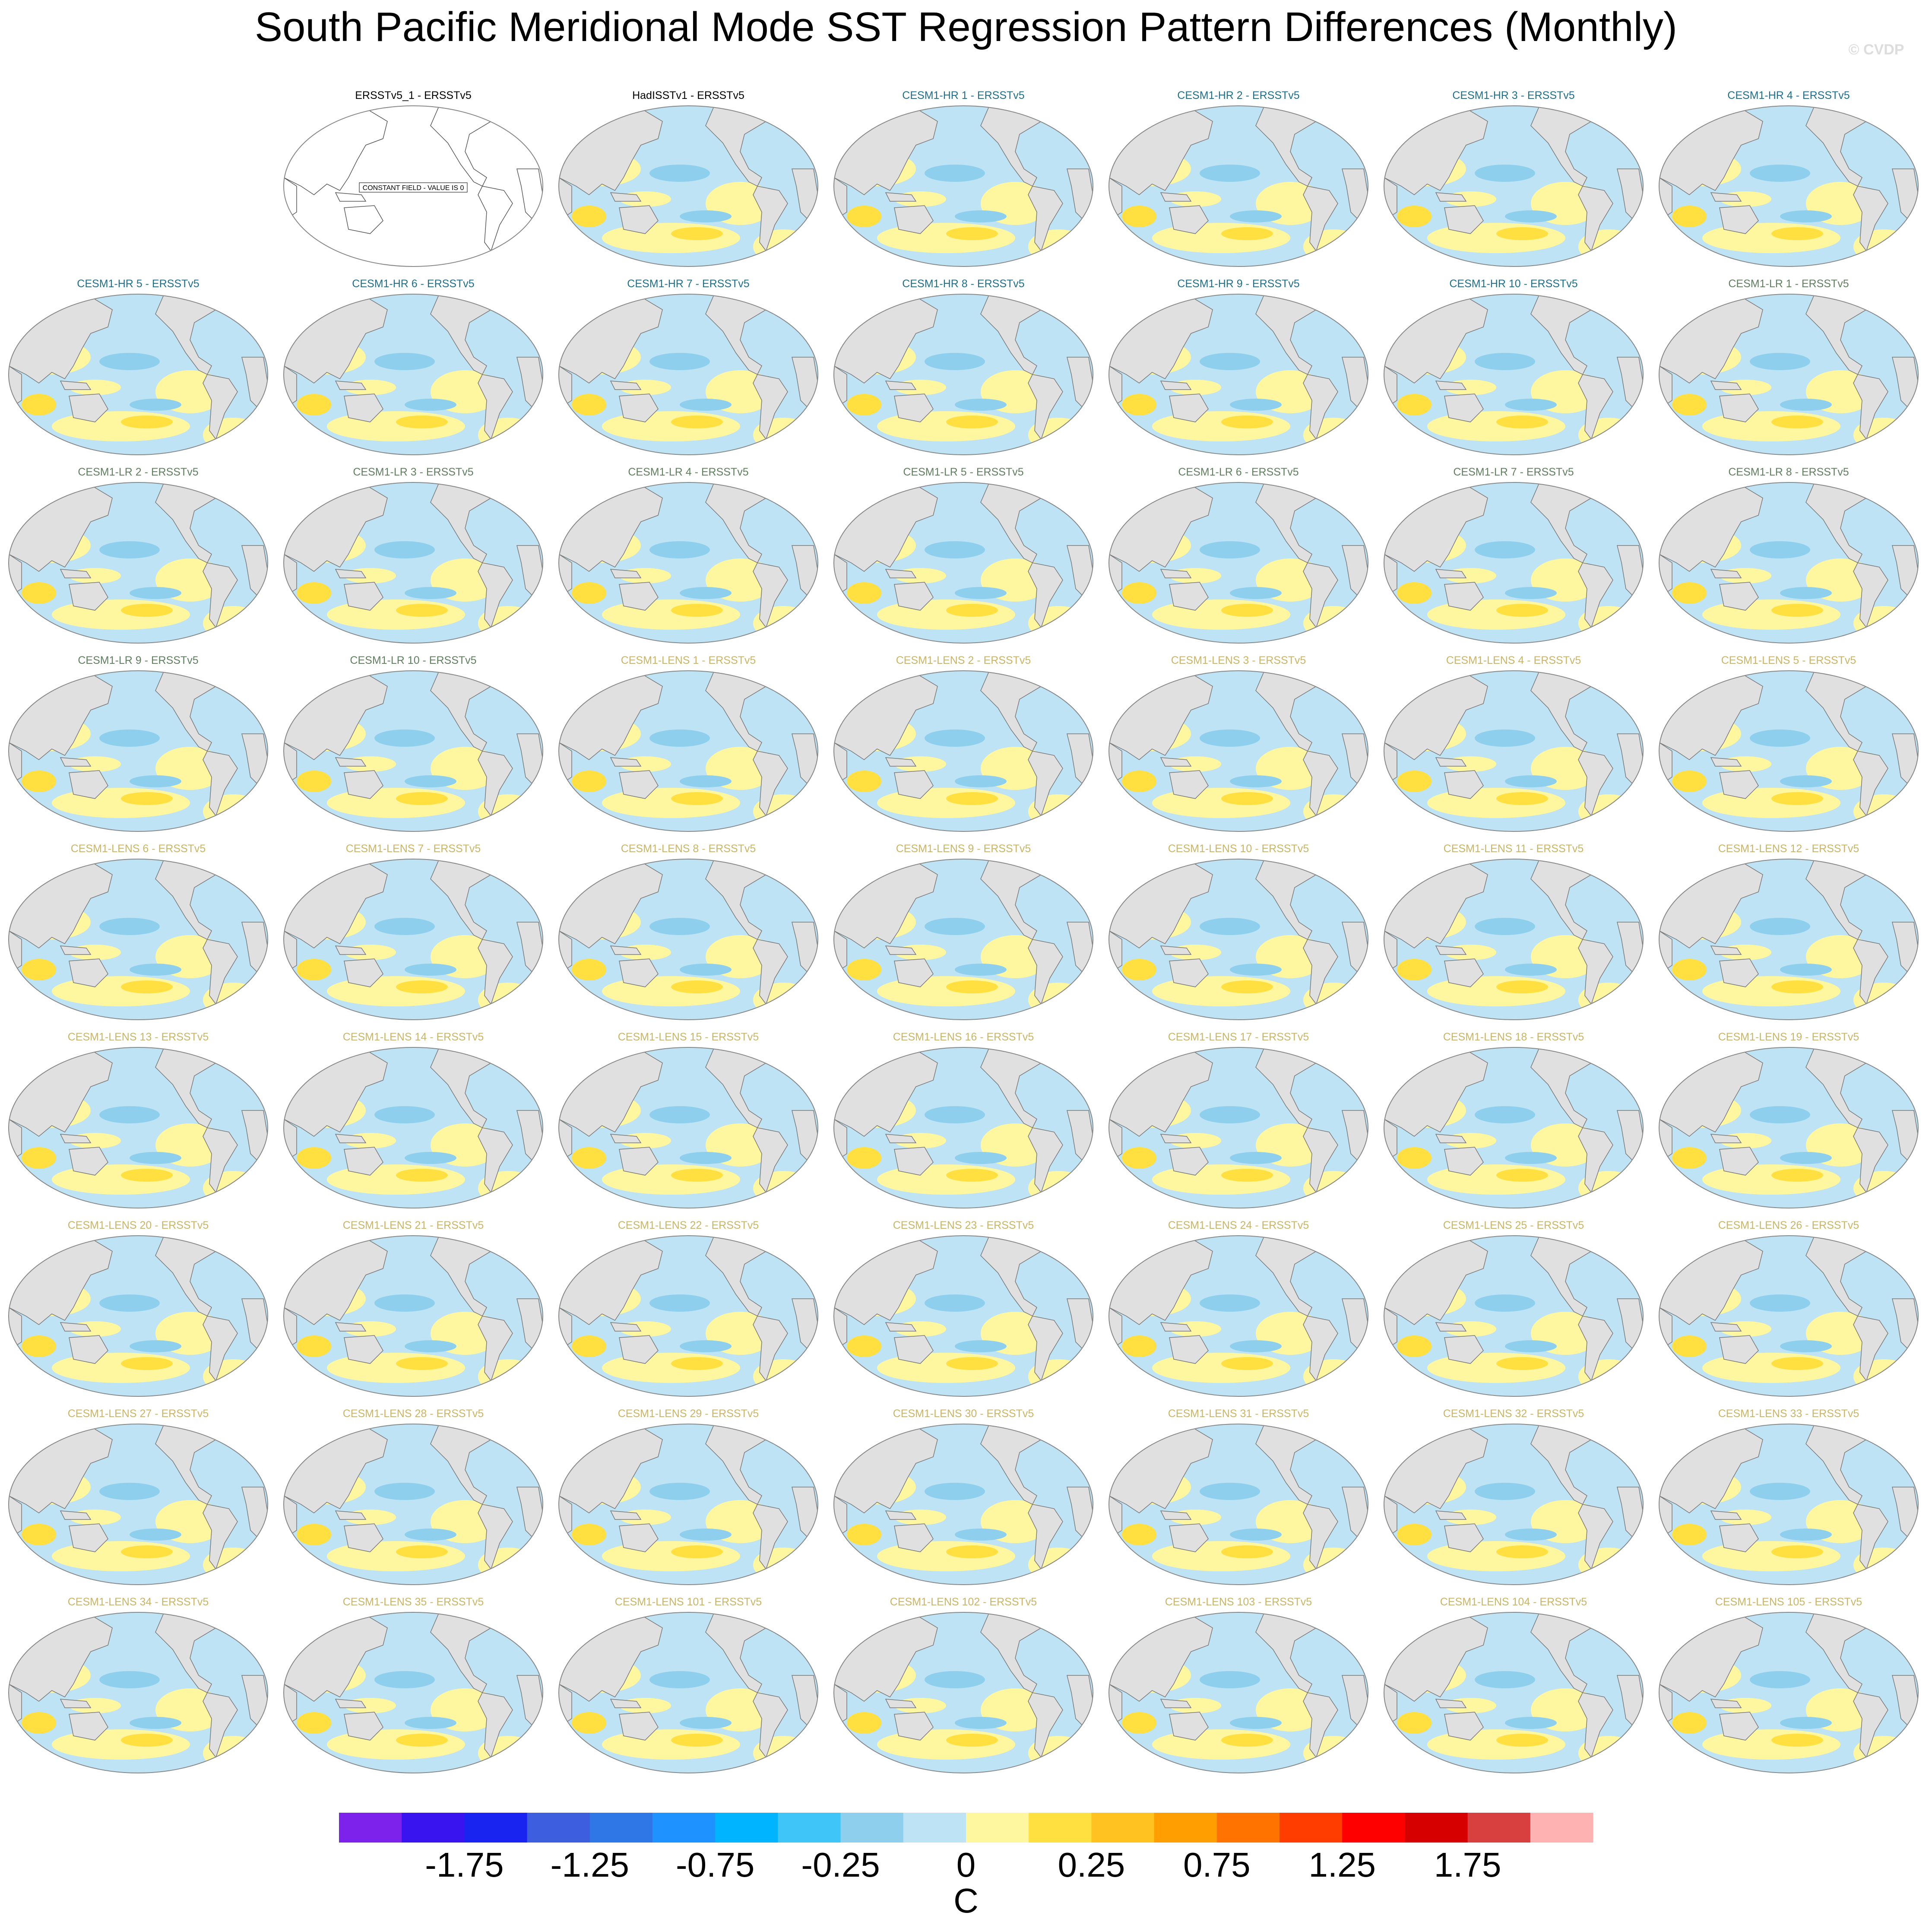 Image resolution: width=1932 pixels, height=1922 pixels. Describe the element at coordinates (1239, 1225) in the screenshot. I see `panel-title: CESM1-LENS 24 - ERSSTv5` at that location.